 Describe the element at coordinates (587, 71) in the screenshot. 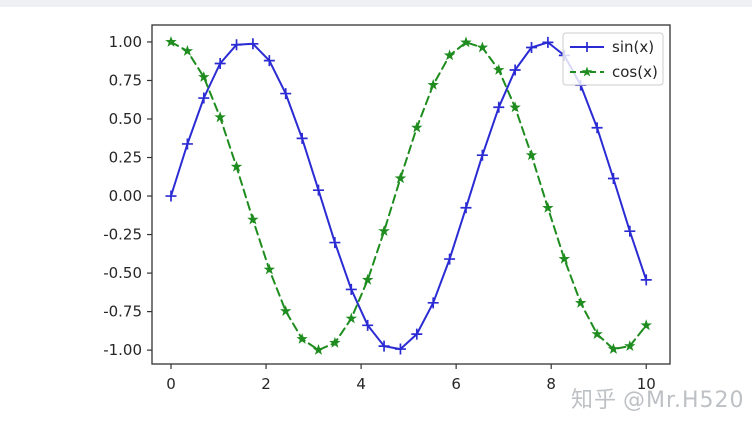

I see `legend-star-marker` at that location.